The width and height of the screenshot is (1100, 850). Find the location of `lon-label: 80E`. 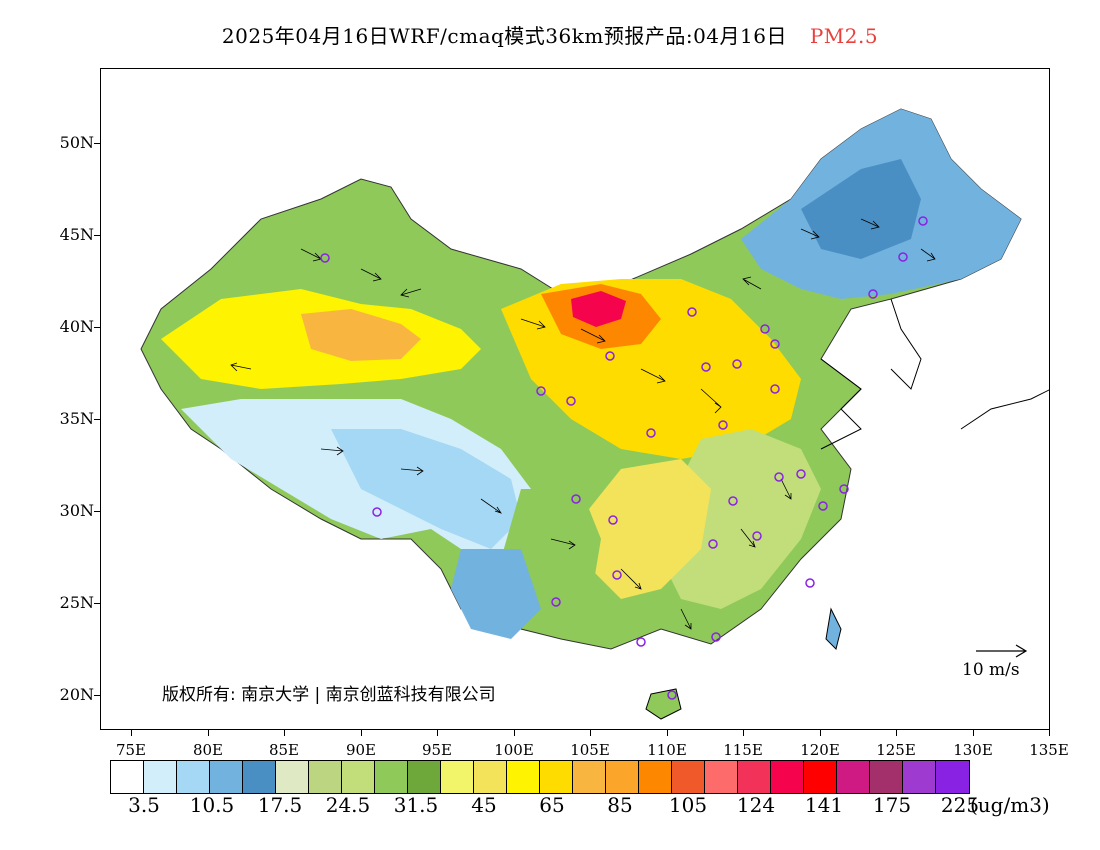

lon-label: 80E is located at coordinates (208, 750).